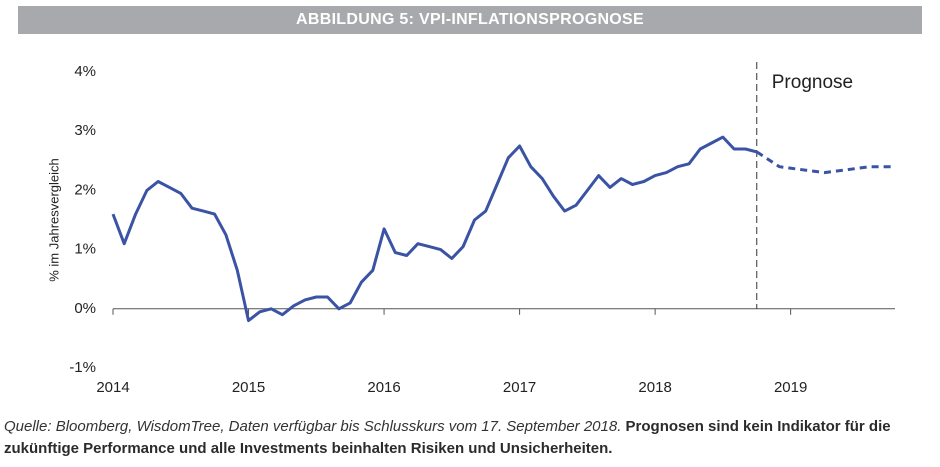 This screenshot has width=940, height=467. I want to click on chart-title: ABBILDUNG 5: VPI-INFLATIONSPROGNOSE, so click(470, 20).